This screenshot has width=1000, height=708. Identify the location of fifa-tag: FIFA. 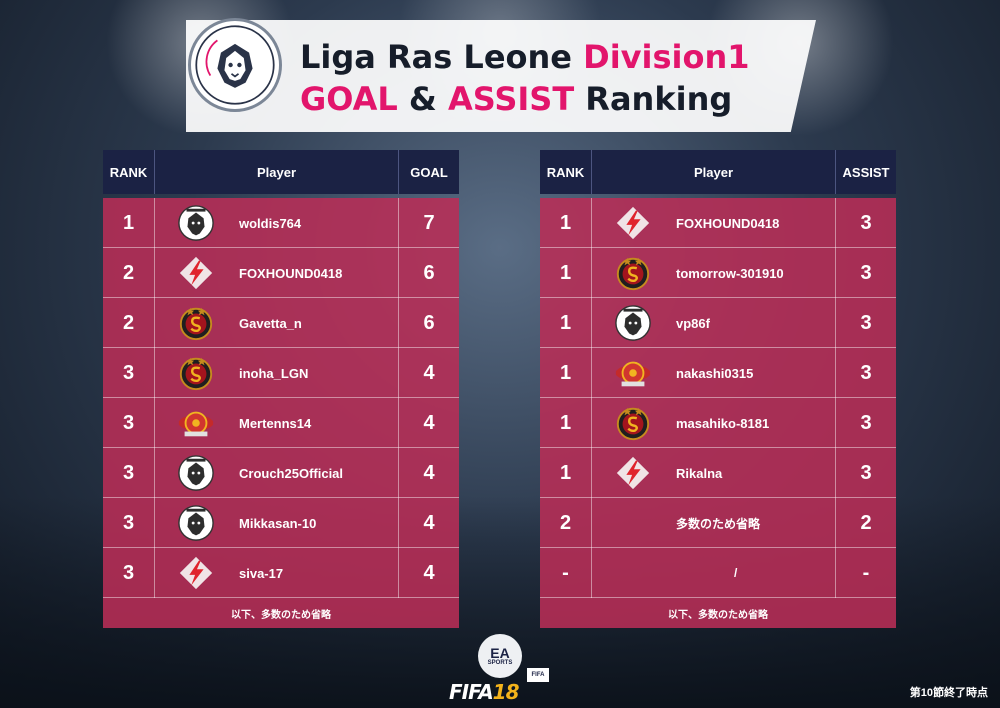
(538, 675).